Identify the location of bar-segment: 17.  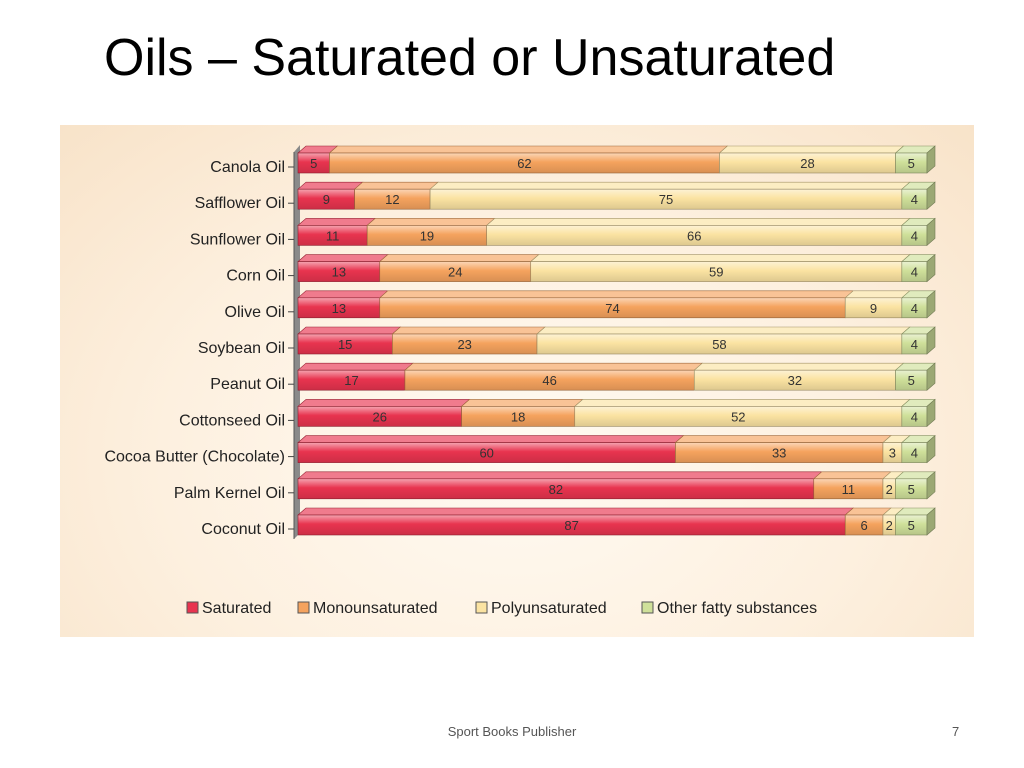
(355, 376).